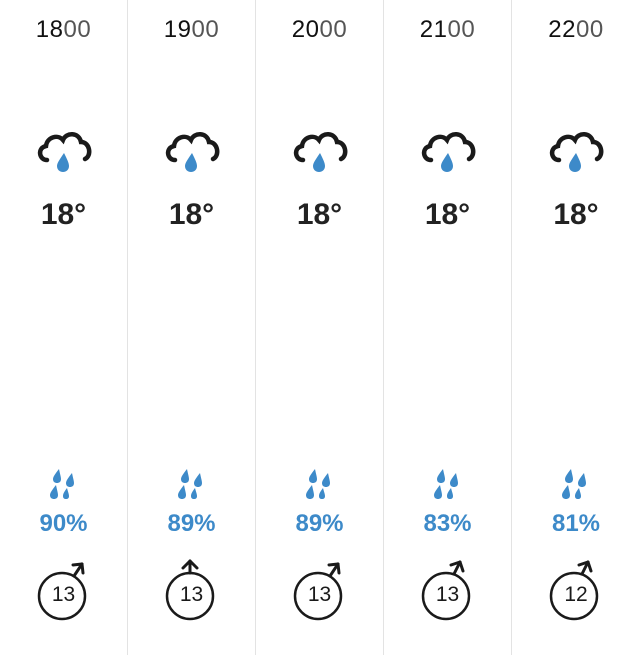 Image resolution: width=640 pixels, height=655 pixels. I want to click on hour-label: 2200, so click(576, 29).